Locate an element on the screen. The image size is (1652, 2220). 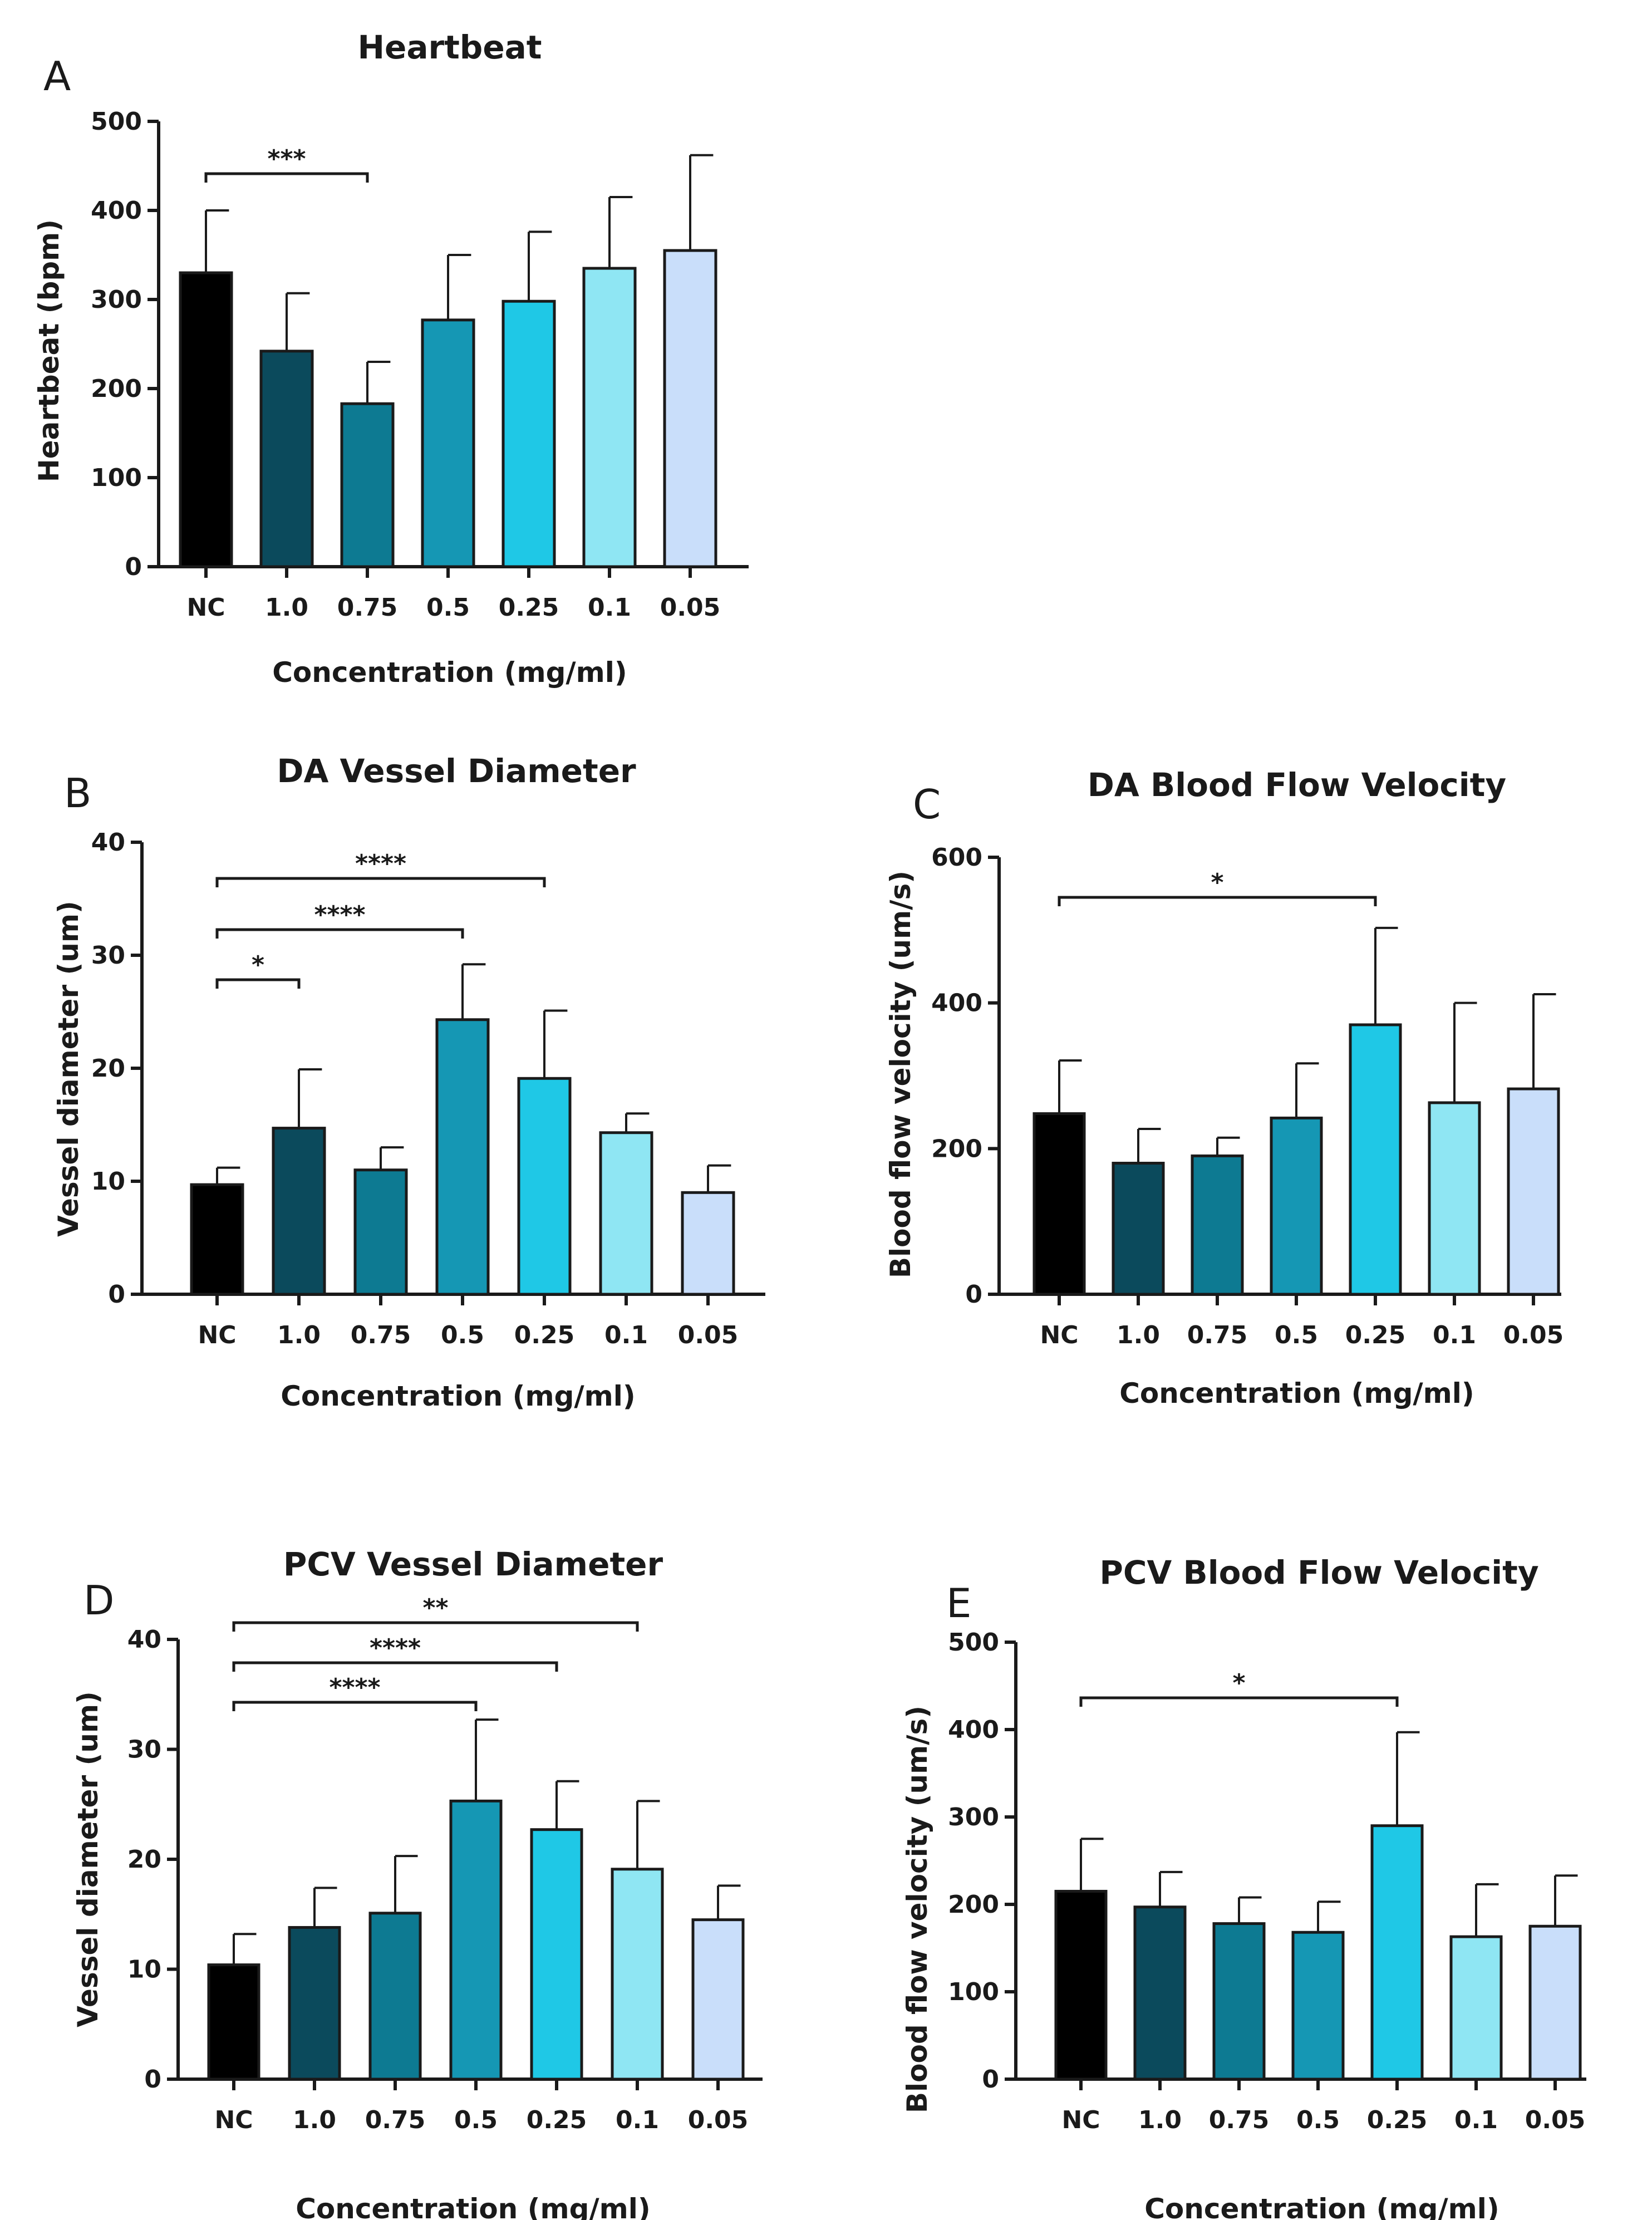
panel-c-ytick-label: 600 is located at coordinates (957, 858).